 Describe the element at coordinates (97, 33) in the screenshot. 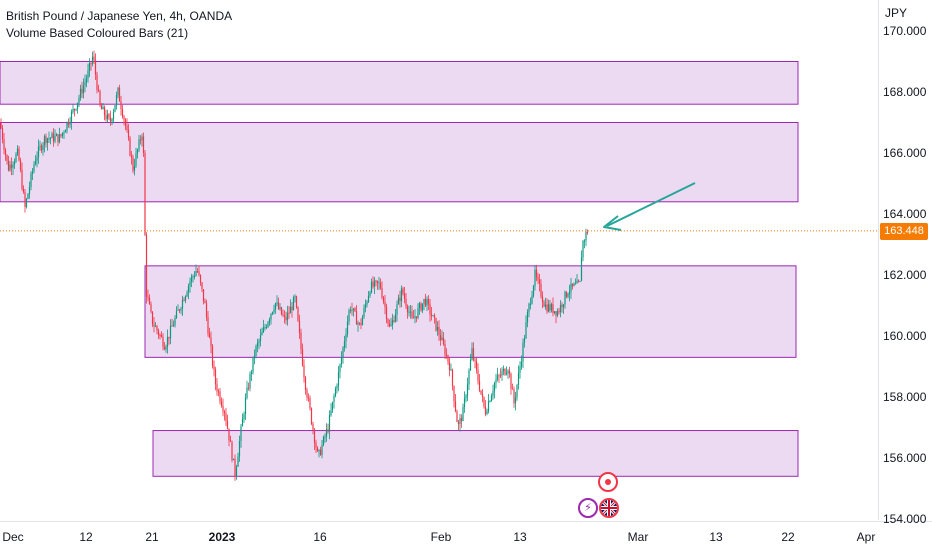

I see `indicator-title: Volume Based Coloured Bars (21)` at that location.